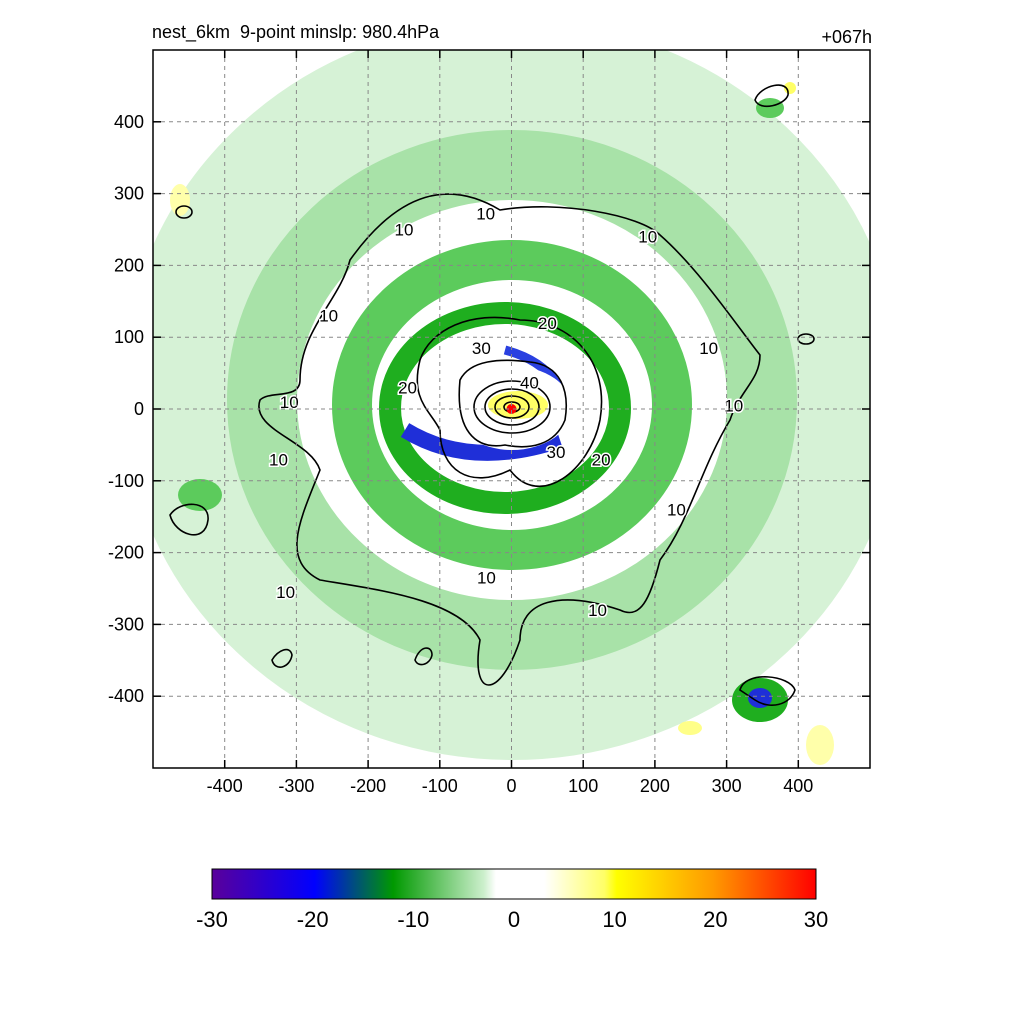  Describe the element at coordinates (511, 786) in the screenshot. I see `x-tick-label: 0` at that location.